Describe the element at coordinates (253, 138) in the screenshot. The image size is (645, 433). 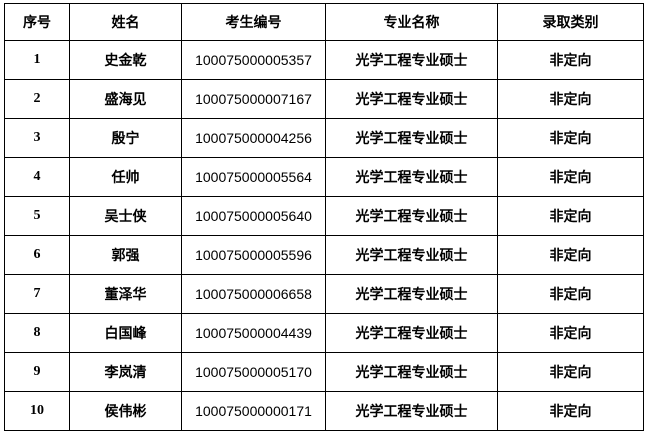
I see `cell-id: 100075000004256` at that location.